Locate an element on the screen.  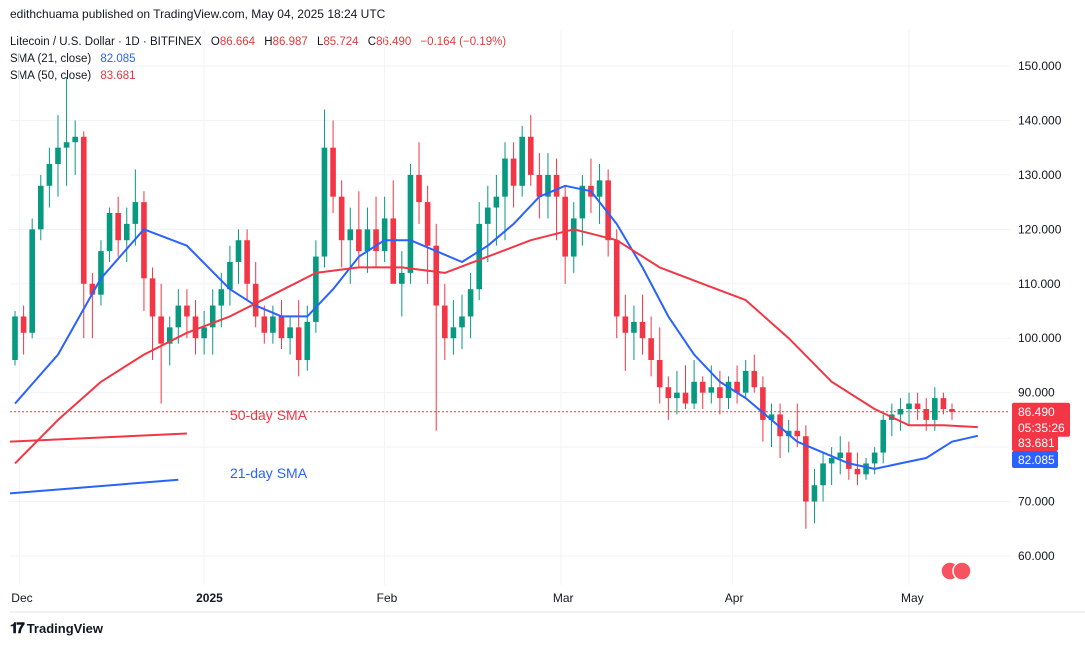
legend-sma21-row: SMA (21, close) 82.085 is located at coordinates (258, 59).